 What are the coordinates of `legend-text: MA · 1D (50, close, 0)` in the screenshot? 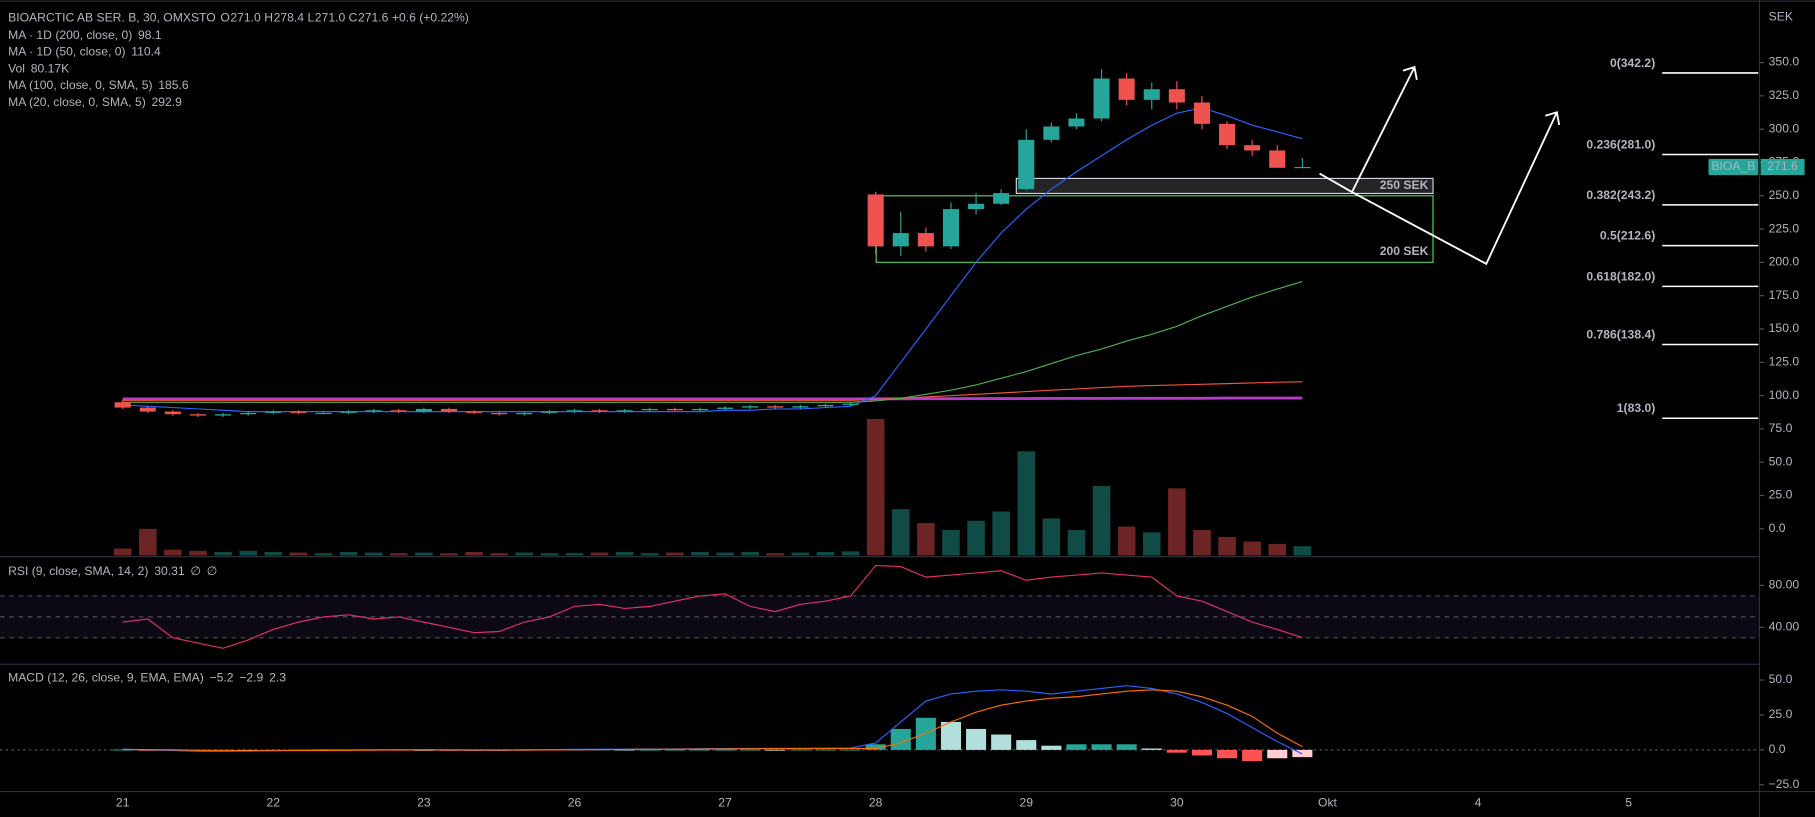 It's located at (66, 51).